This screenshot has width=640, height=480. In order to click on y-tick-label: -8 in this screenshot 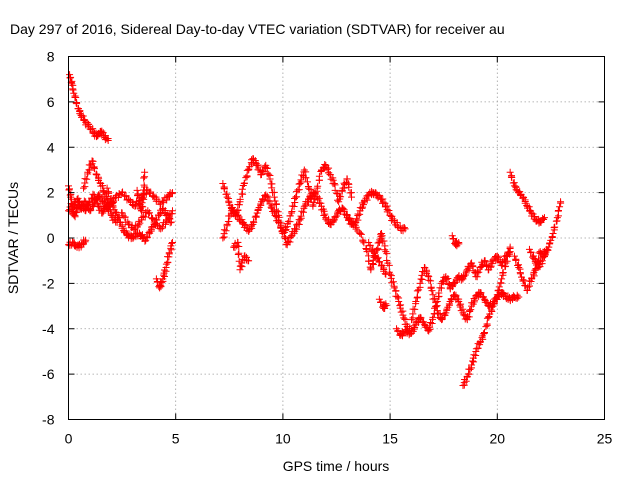, I will do `click(48, 420)`.